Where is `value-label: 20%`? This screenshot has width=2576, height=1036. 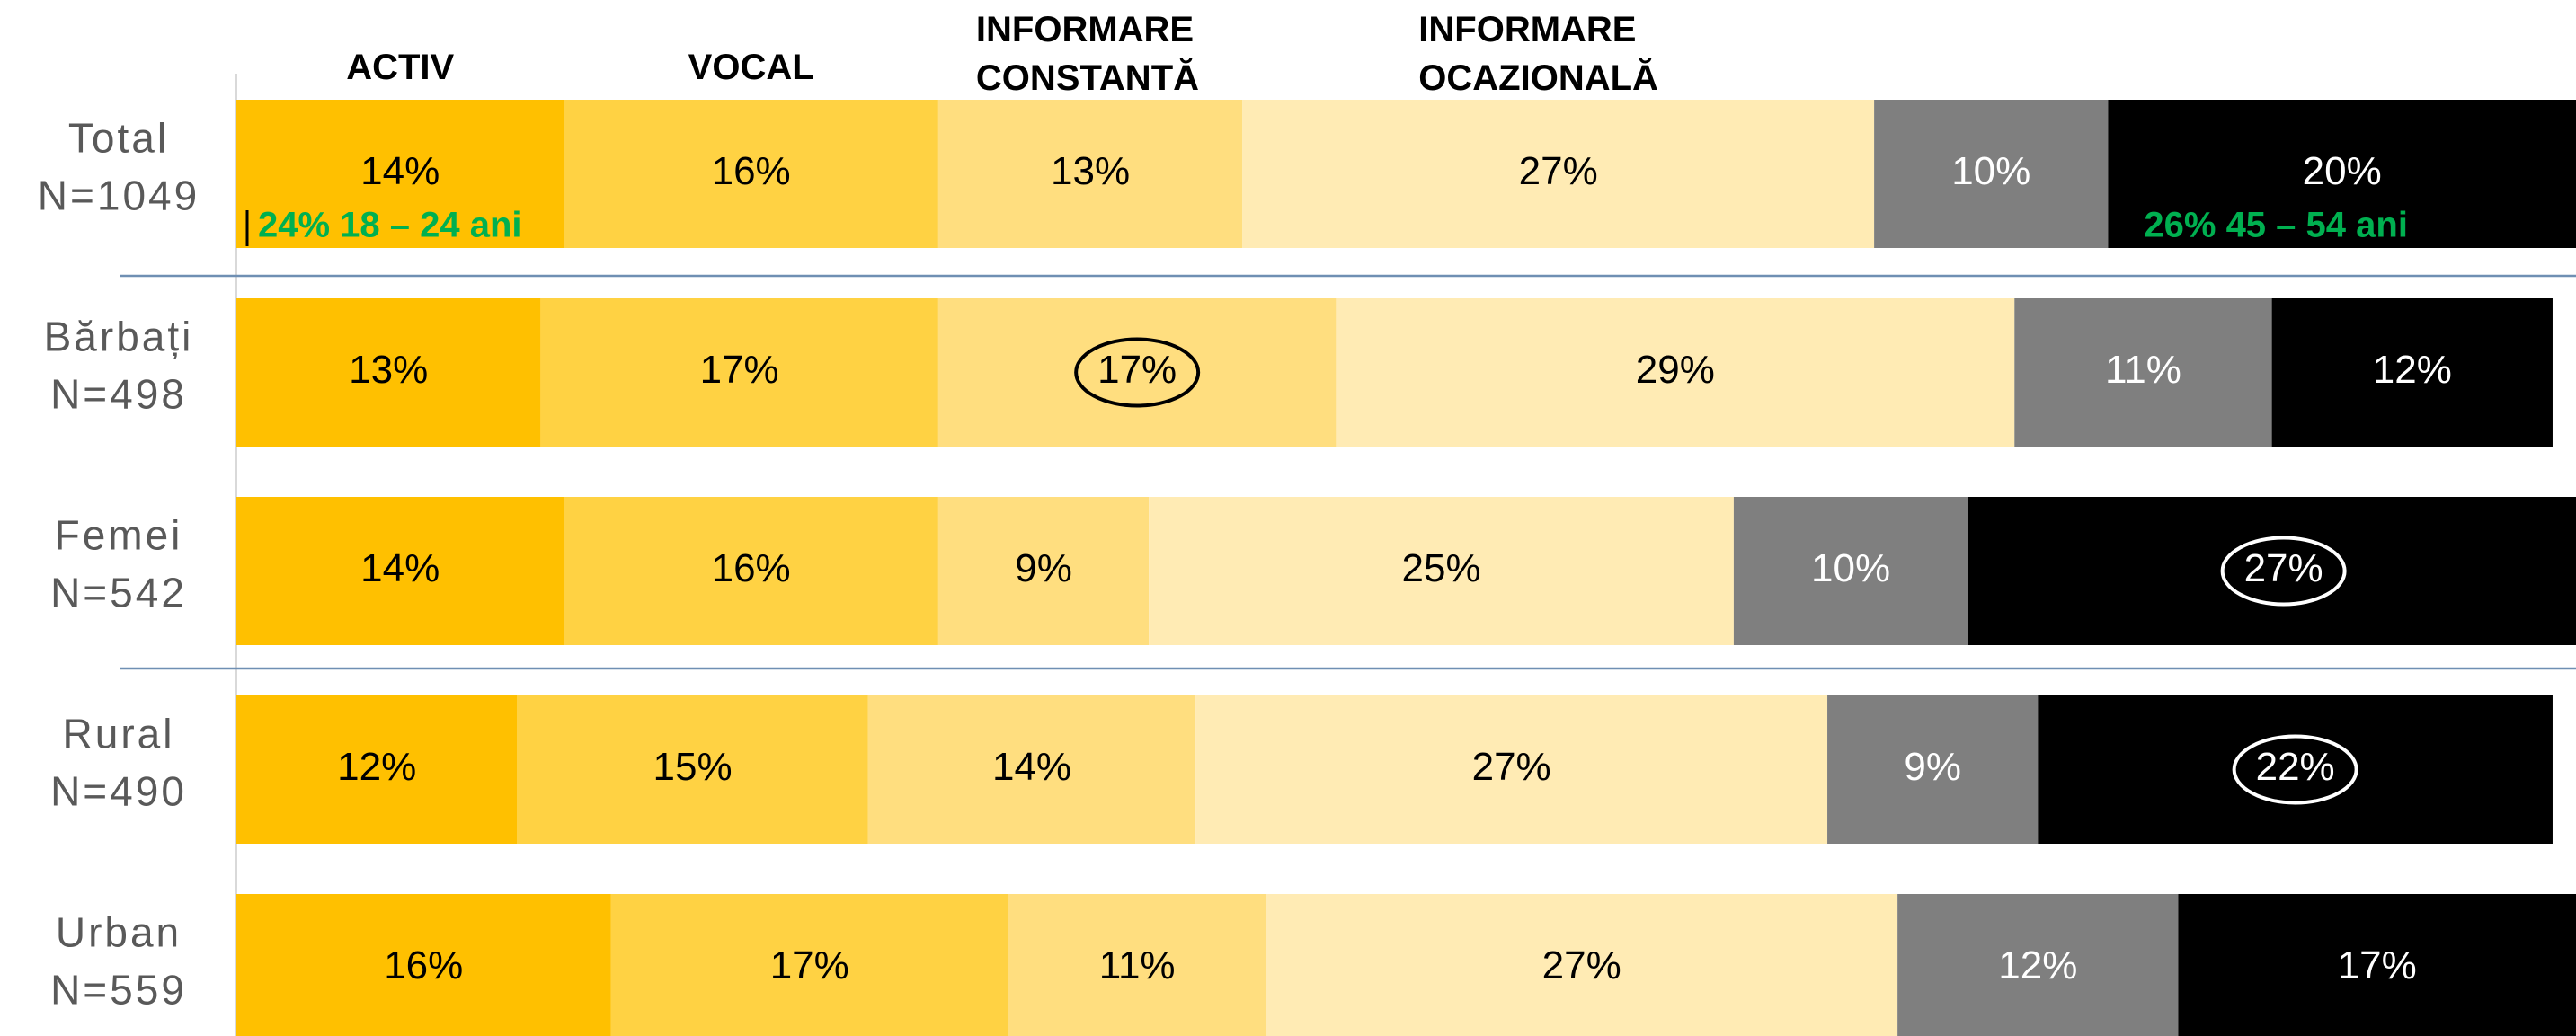 value-label: 20% is located at coordinates (2342, 171).